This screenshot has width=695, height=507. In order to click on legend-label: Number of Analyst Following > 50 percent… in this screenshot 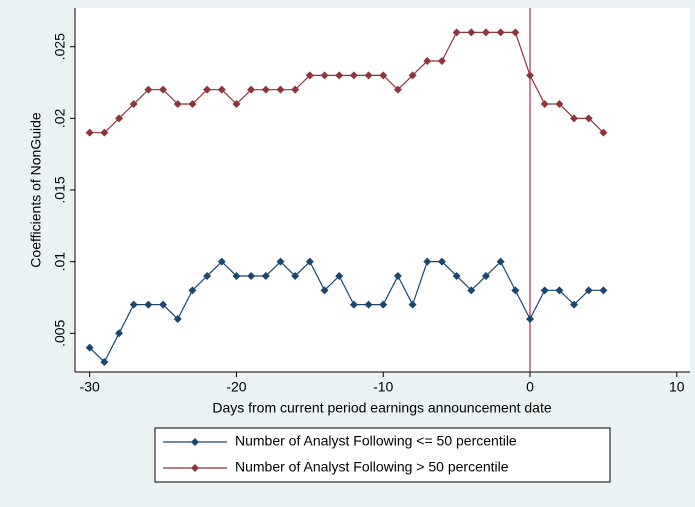, I will do `click(372, 467)`.